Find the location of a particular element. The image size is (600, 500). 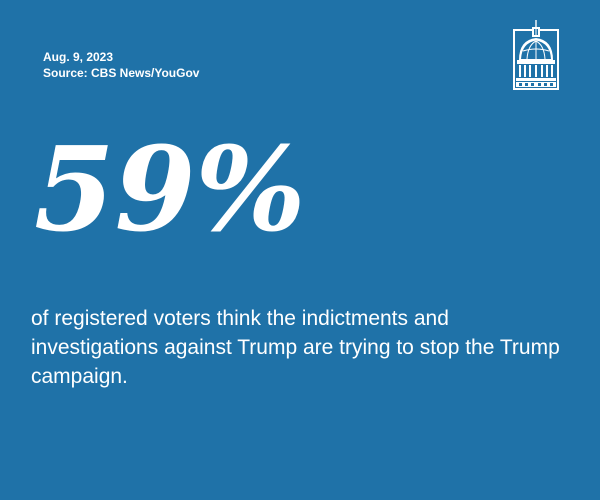

meta-info: Aug. 9, 2023 Source: CBS News/YouGov is located at coordinates (121, 65).